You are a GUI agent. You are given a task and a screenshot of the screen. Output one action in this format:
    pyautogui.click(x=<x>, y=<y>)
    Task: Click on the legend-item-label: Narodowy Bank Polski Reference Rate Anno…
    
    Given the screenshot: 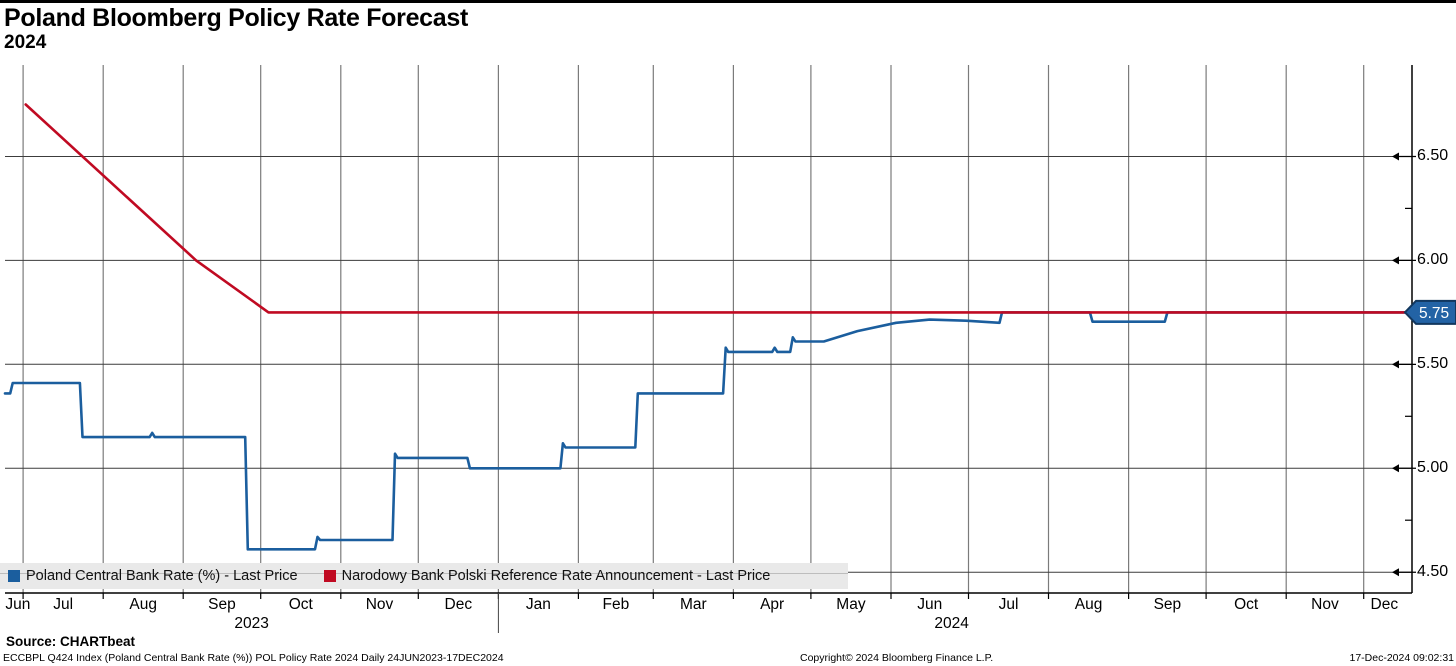 What is the action you would take?
    pyautogui.click(x=556, y=576)
    